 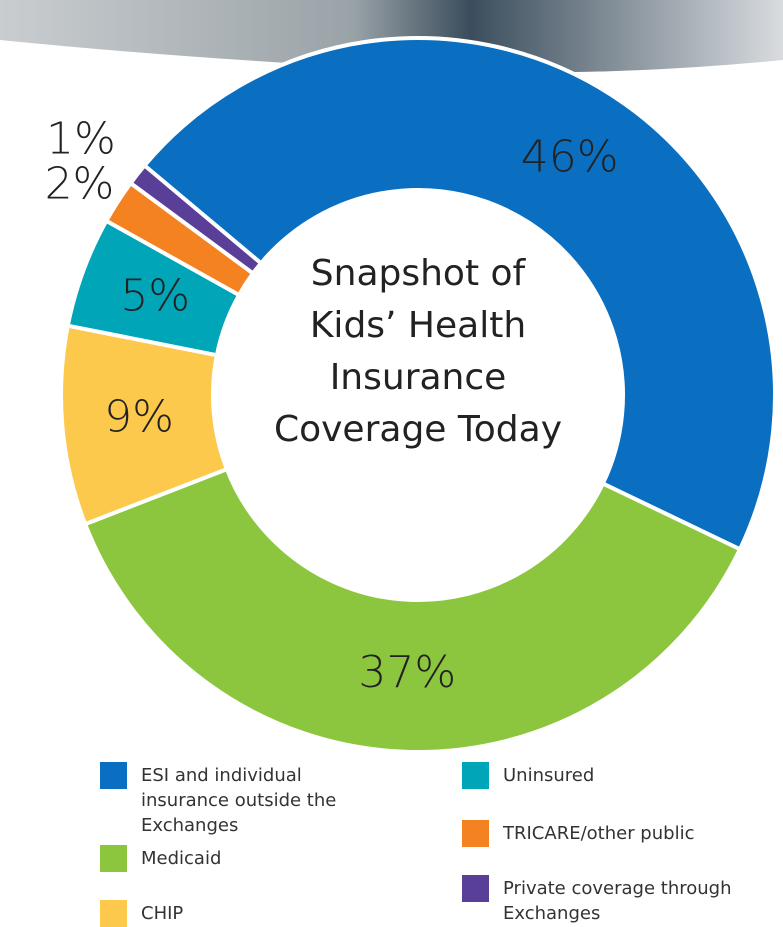 I want to click on legend-label: CHIP, so click(x=162, y=913).